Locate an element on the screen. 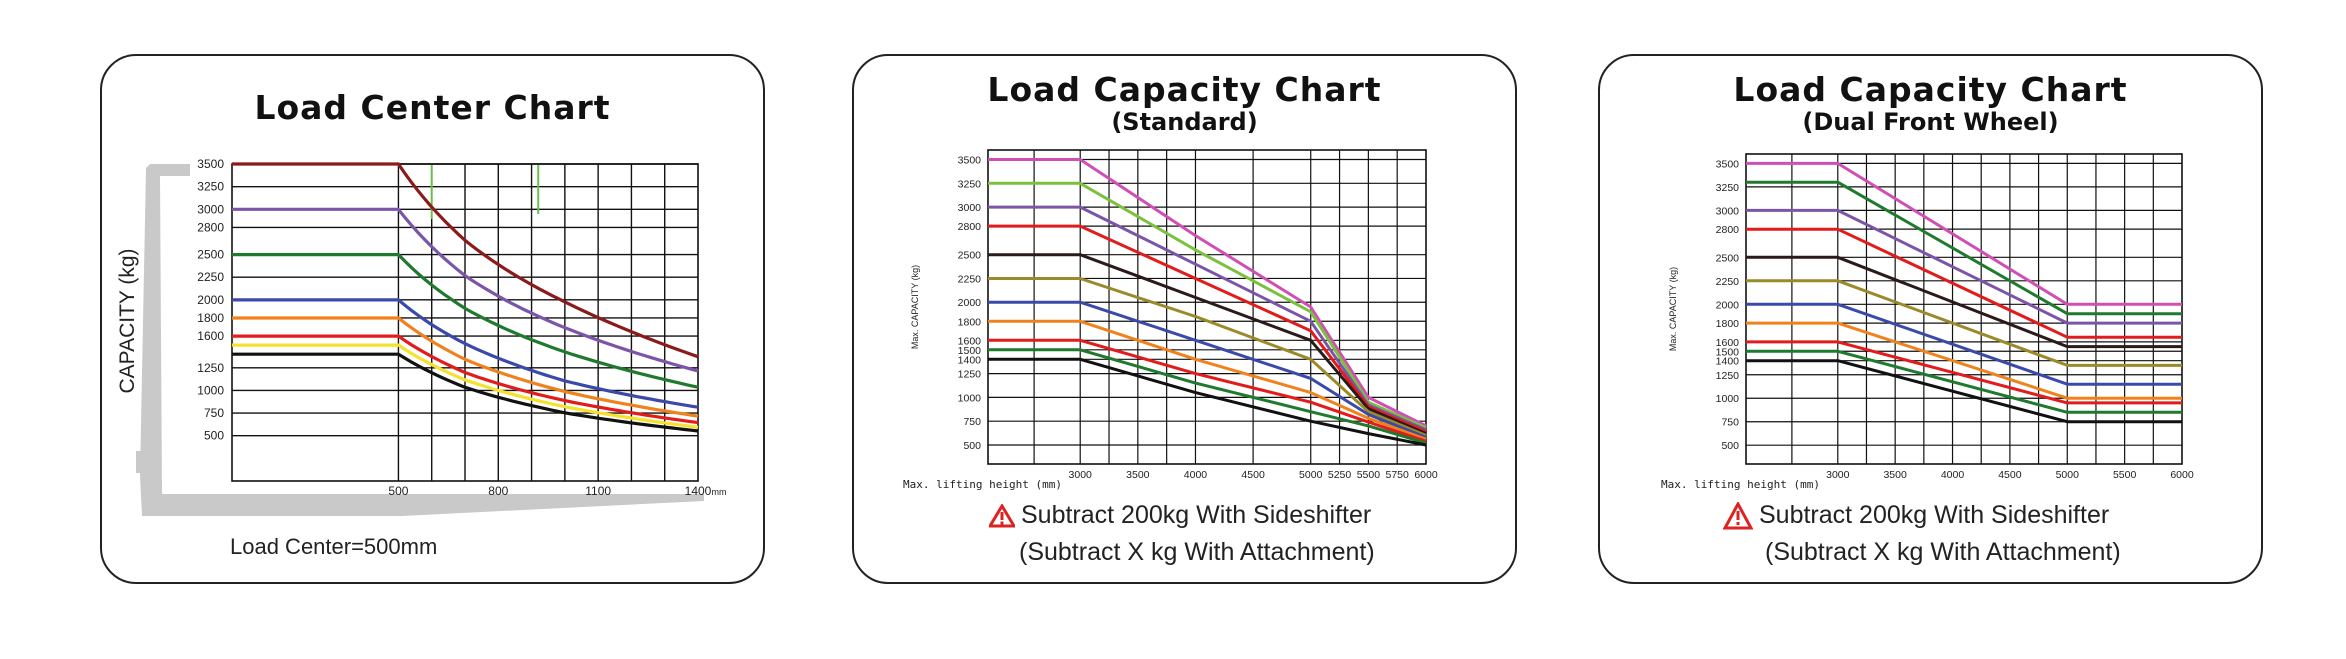  x-tick-label: 1400 is located at coordinates (698, 491).